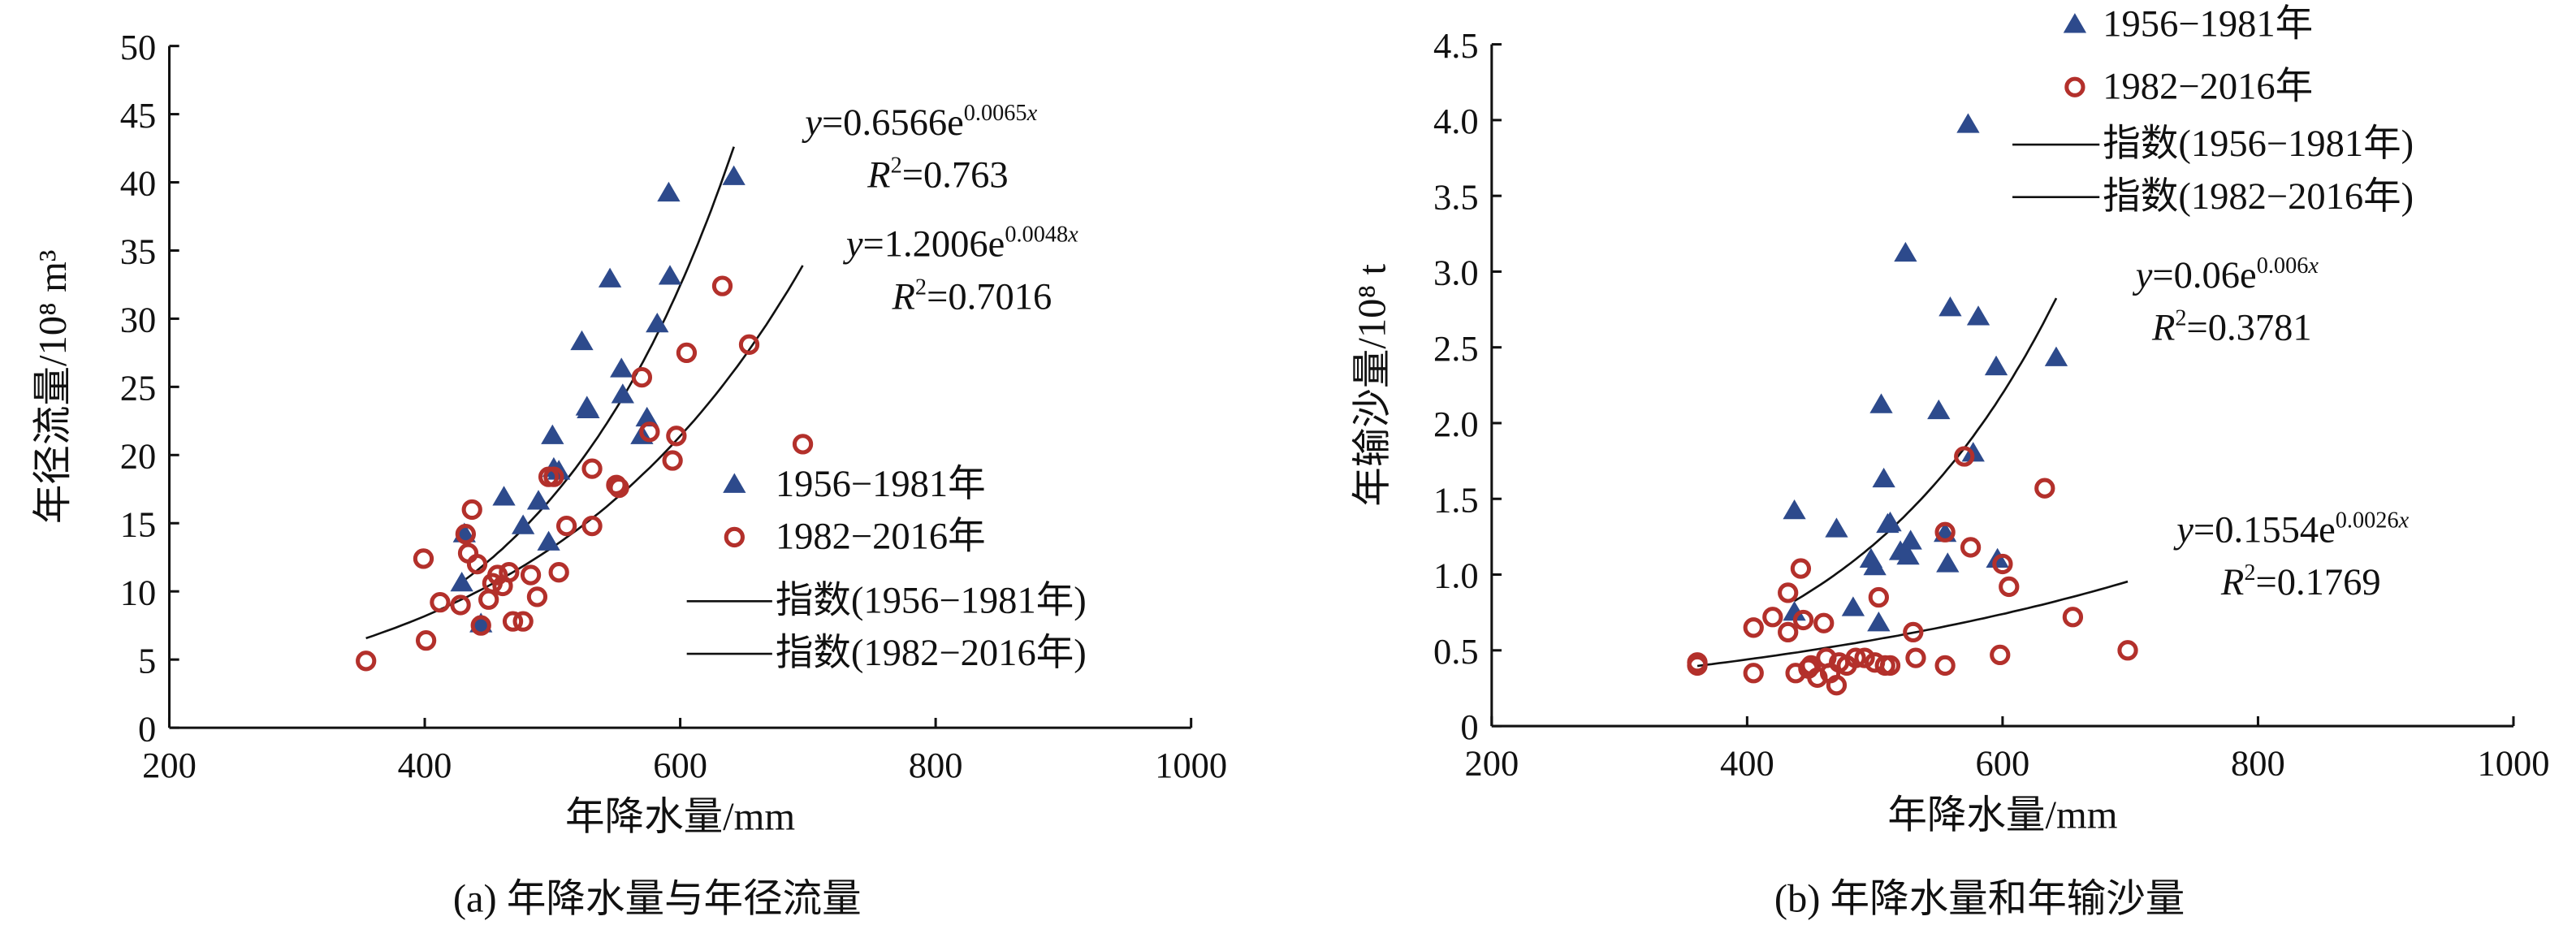 The image size is (2576, 938). What do you see at coordinates (147, 728) in the screenshot?
I see `y-tick-label: 0` at bounding box center [147, 728].